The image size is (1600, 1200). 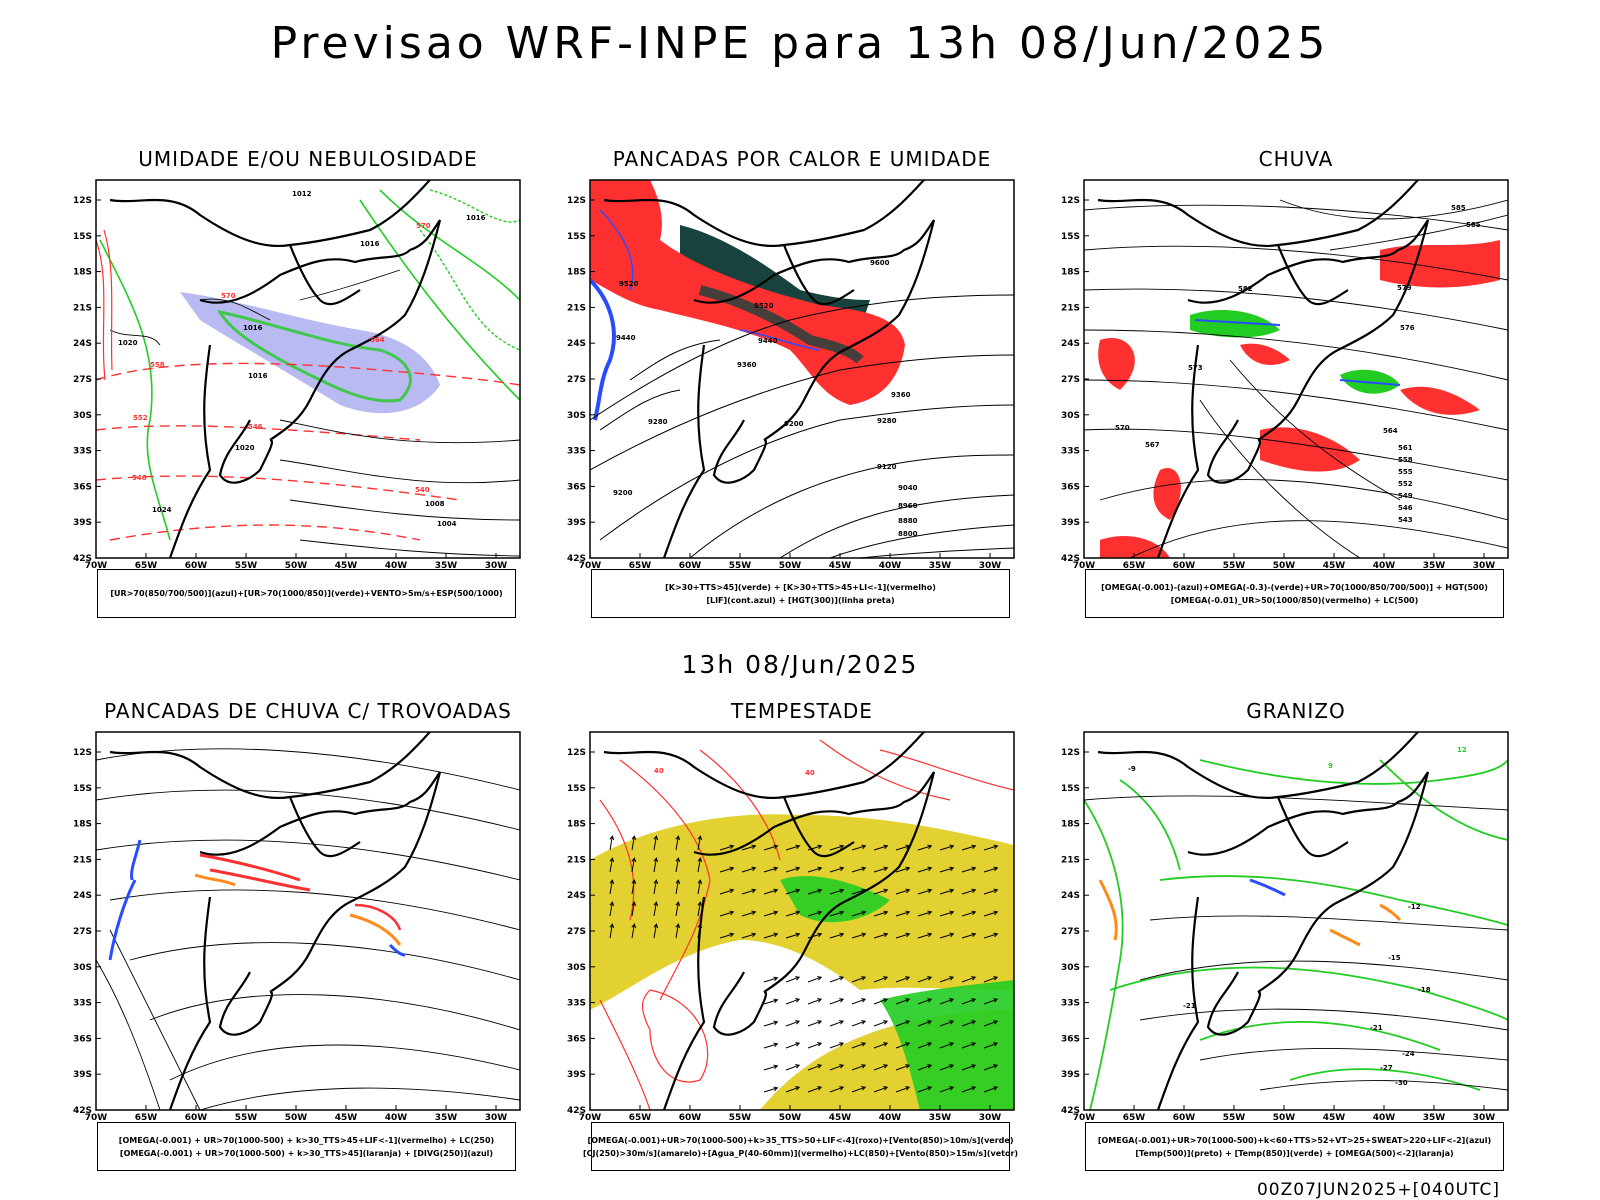 What do you see at coordinates (1458, 208) in the screenshot?
I see `contour-label: 585` at bounding box center [1458, 208].